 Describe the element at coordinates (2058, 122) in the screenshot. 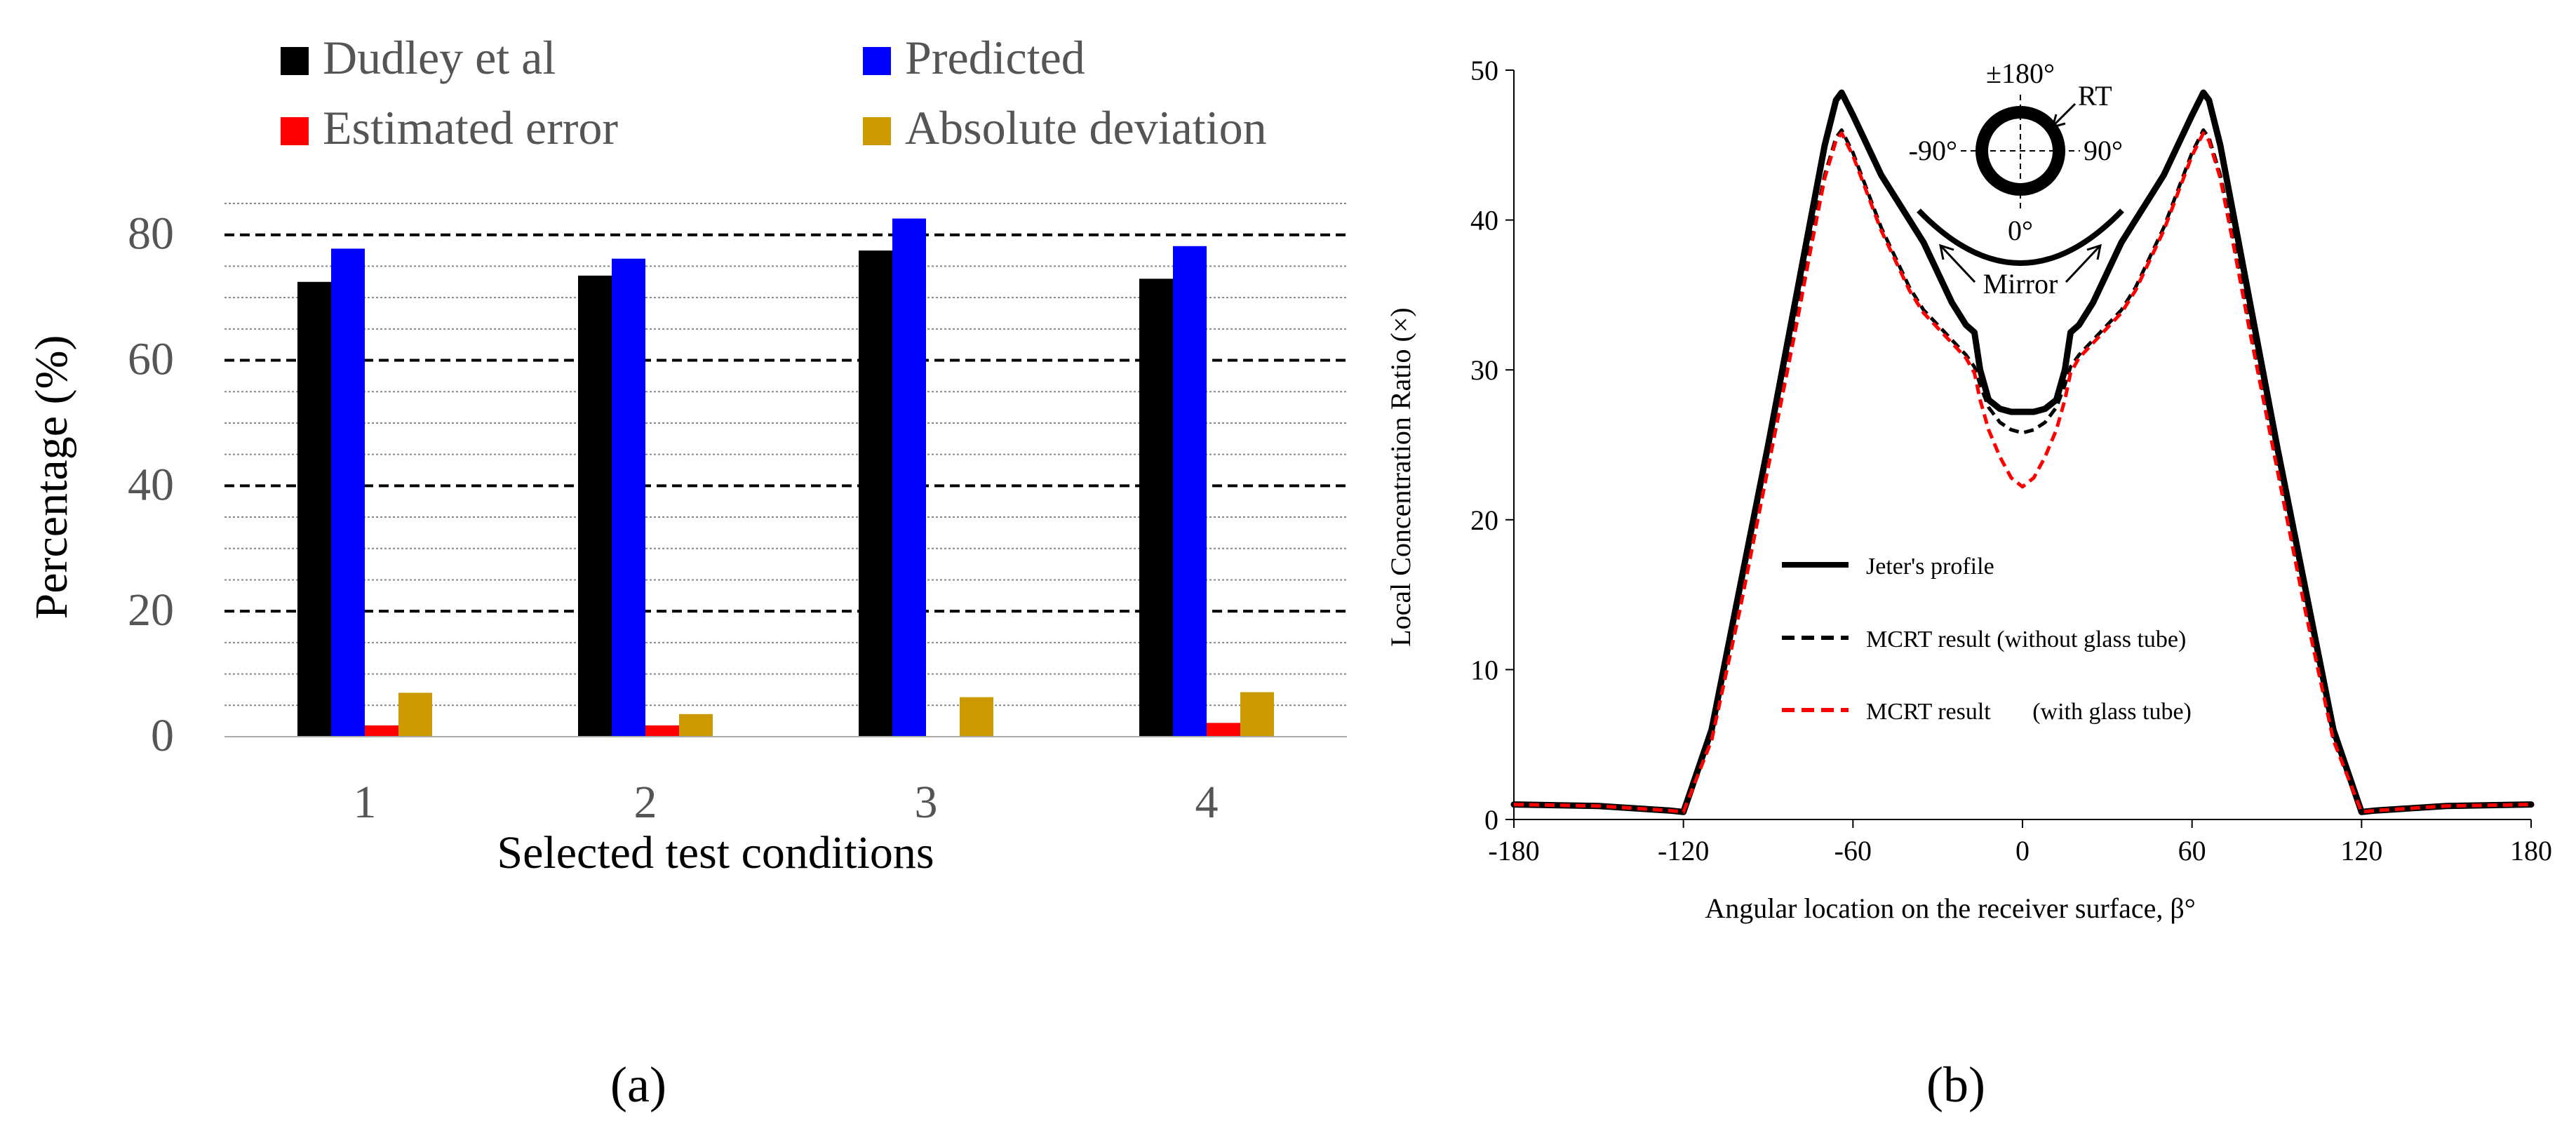

I see `receiver-arrowhead` at that location.